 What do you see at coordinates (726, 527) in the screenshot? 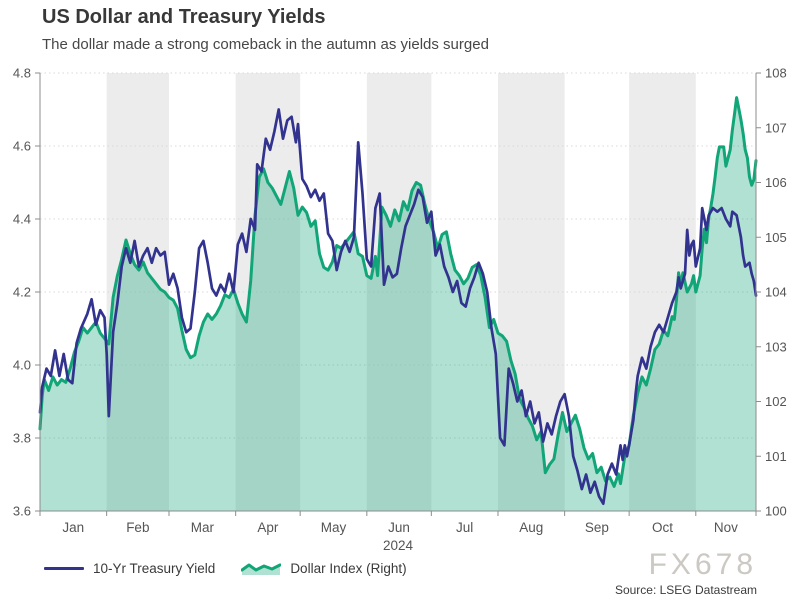
I see `x-month-label: Nov` at bounding box center [726, 527].